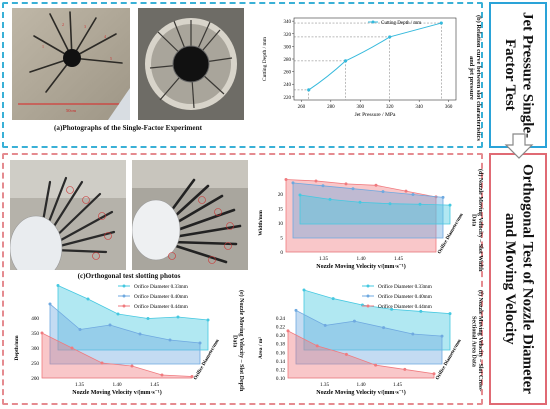  Describe the element at coordinates (375, 59) in the screenshot. I see `plot-frame` at that location.